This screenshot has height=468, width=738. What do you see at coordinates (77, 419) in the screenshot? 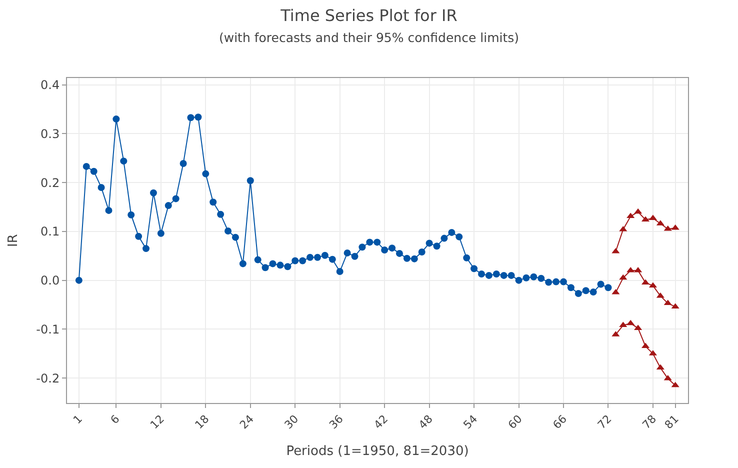
I see `x-tick-label: 1` at bounding box center [77, 419].